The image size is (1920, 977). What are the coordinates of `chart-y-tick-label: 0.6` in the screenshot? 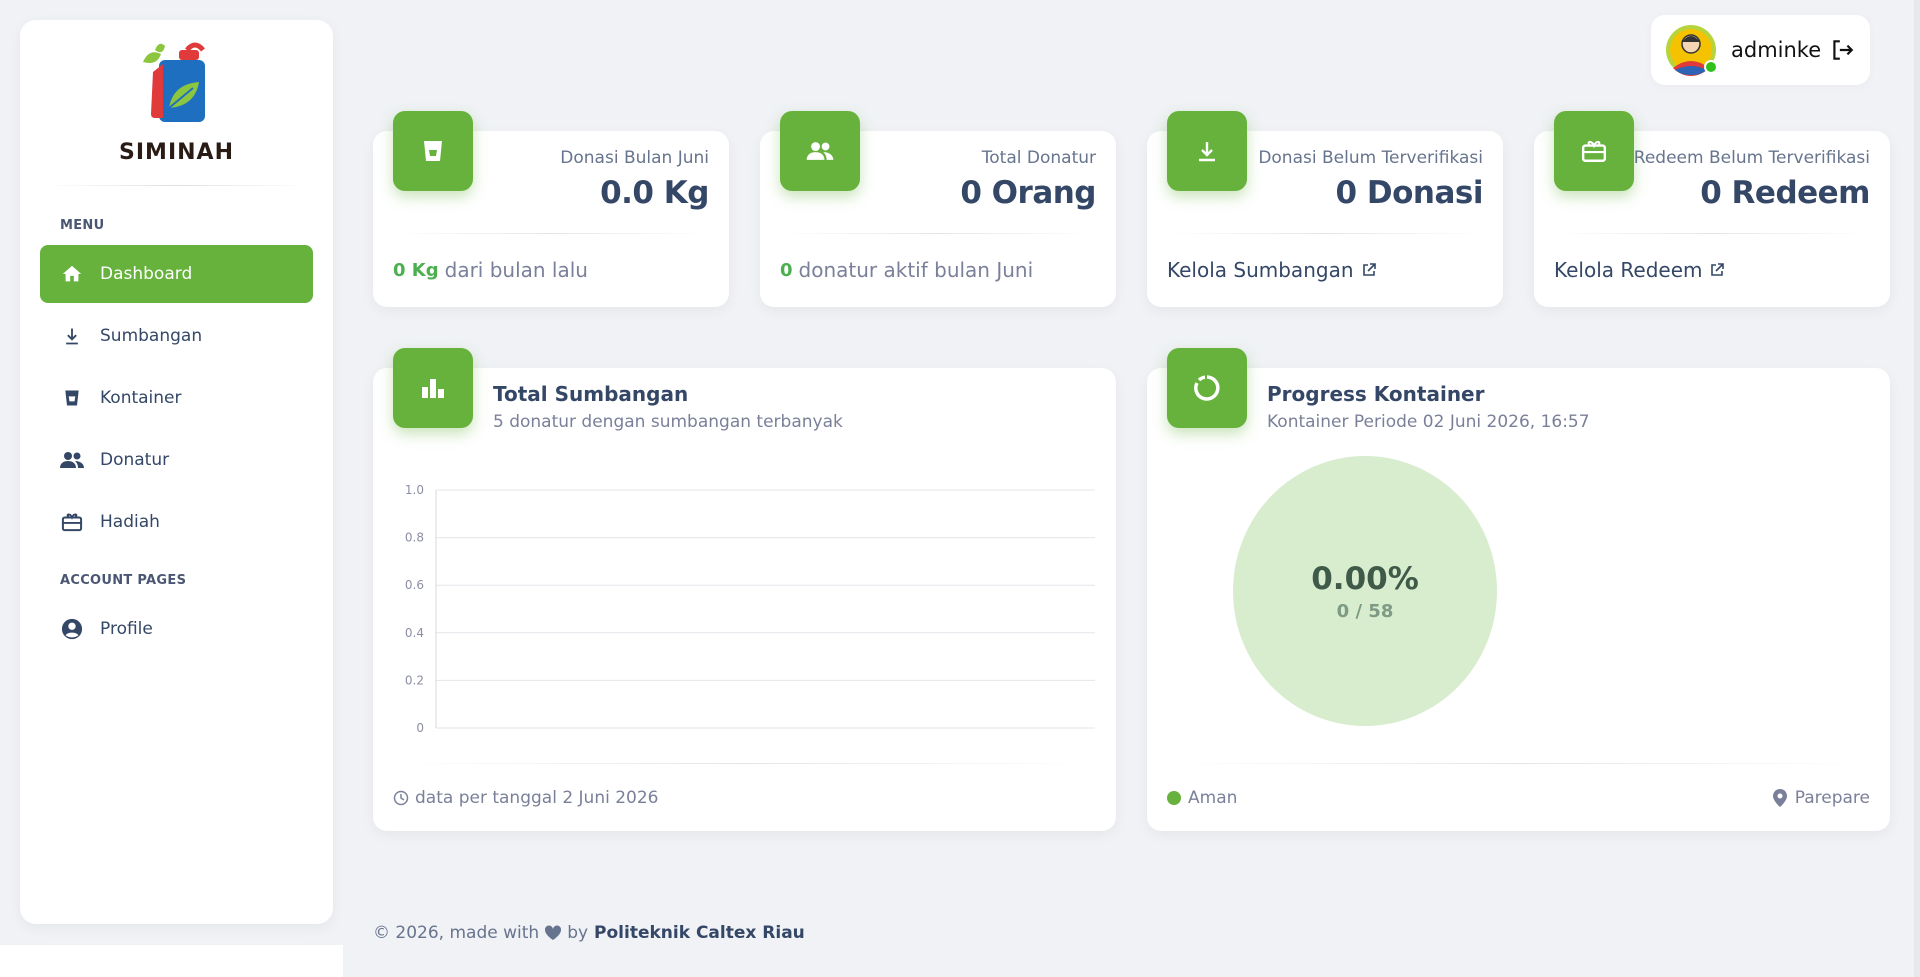 It's located at (414, 585).